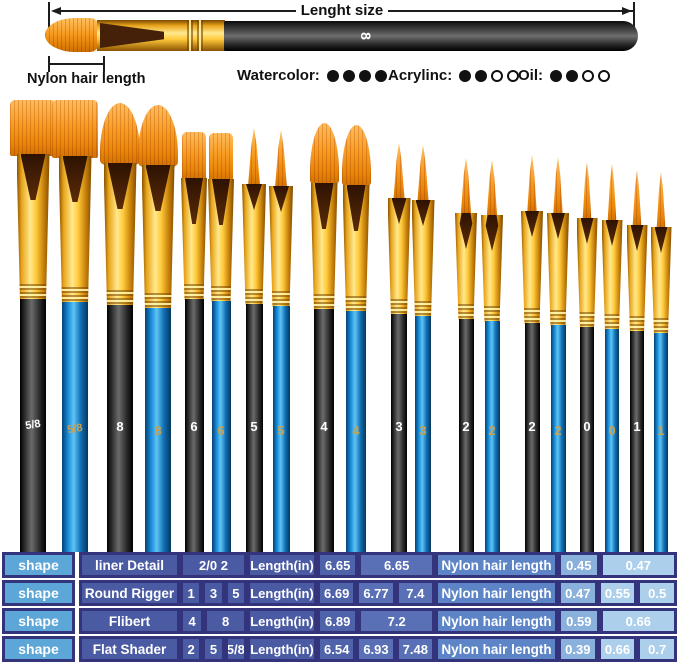  Describe the element at coordinates (587, 276) in the screenshot. I see `brush-size-0-black: 0` at that location.